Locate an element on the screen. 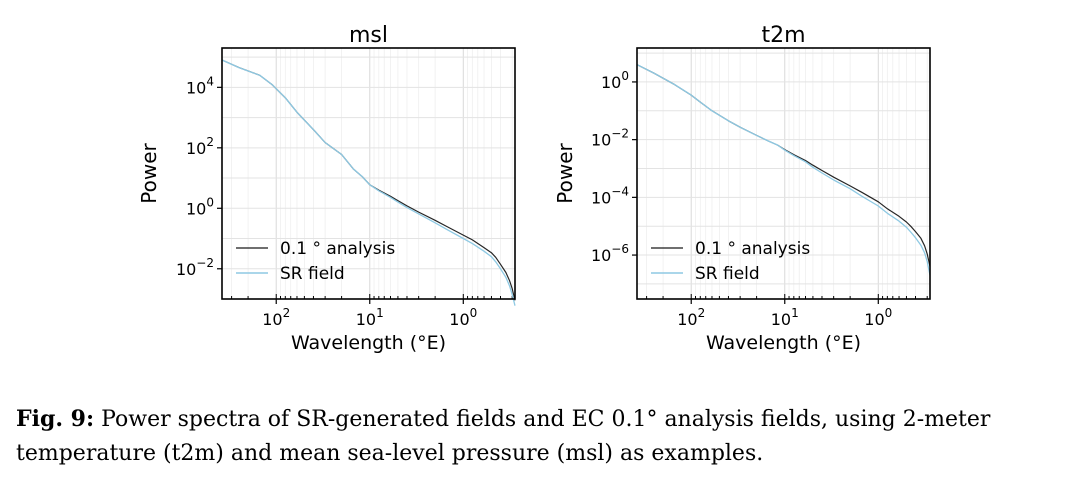  y-tick-label: 10⁻⁶ is located at coordinates (610, 253).